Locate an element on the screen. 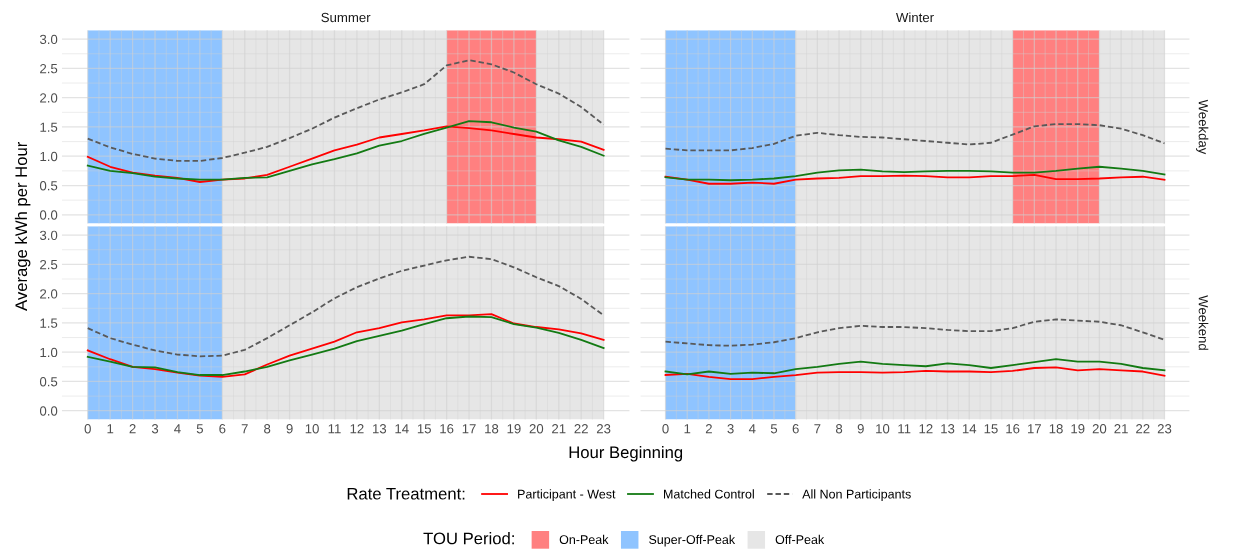 The image size is (1239, 552). legend-title: TOU Period: is located at coordinates (468, 538).